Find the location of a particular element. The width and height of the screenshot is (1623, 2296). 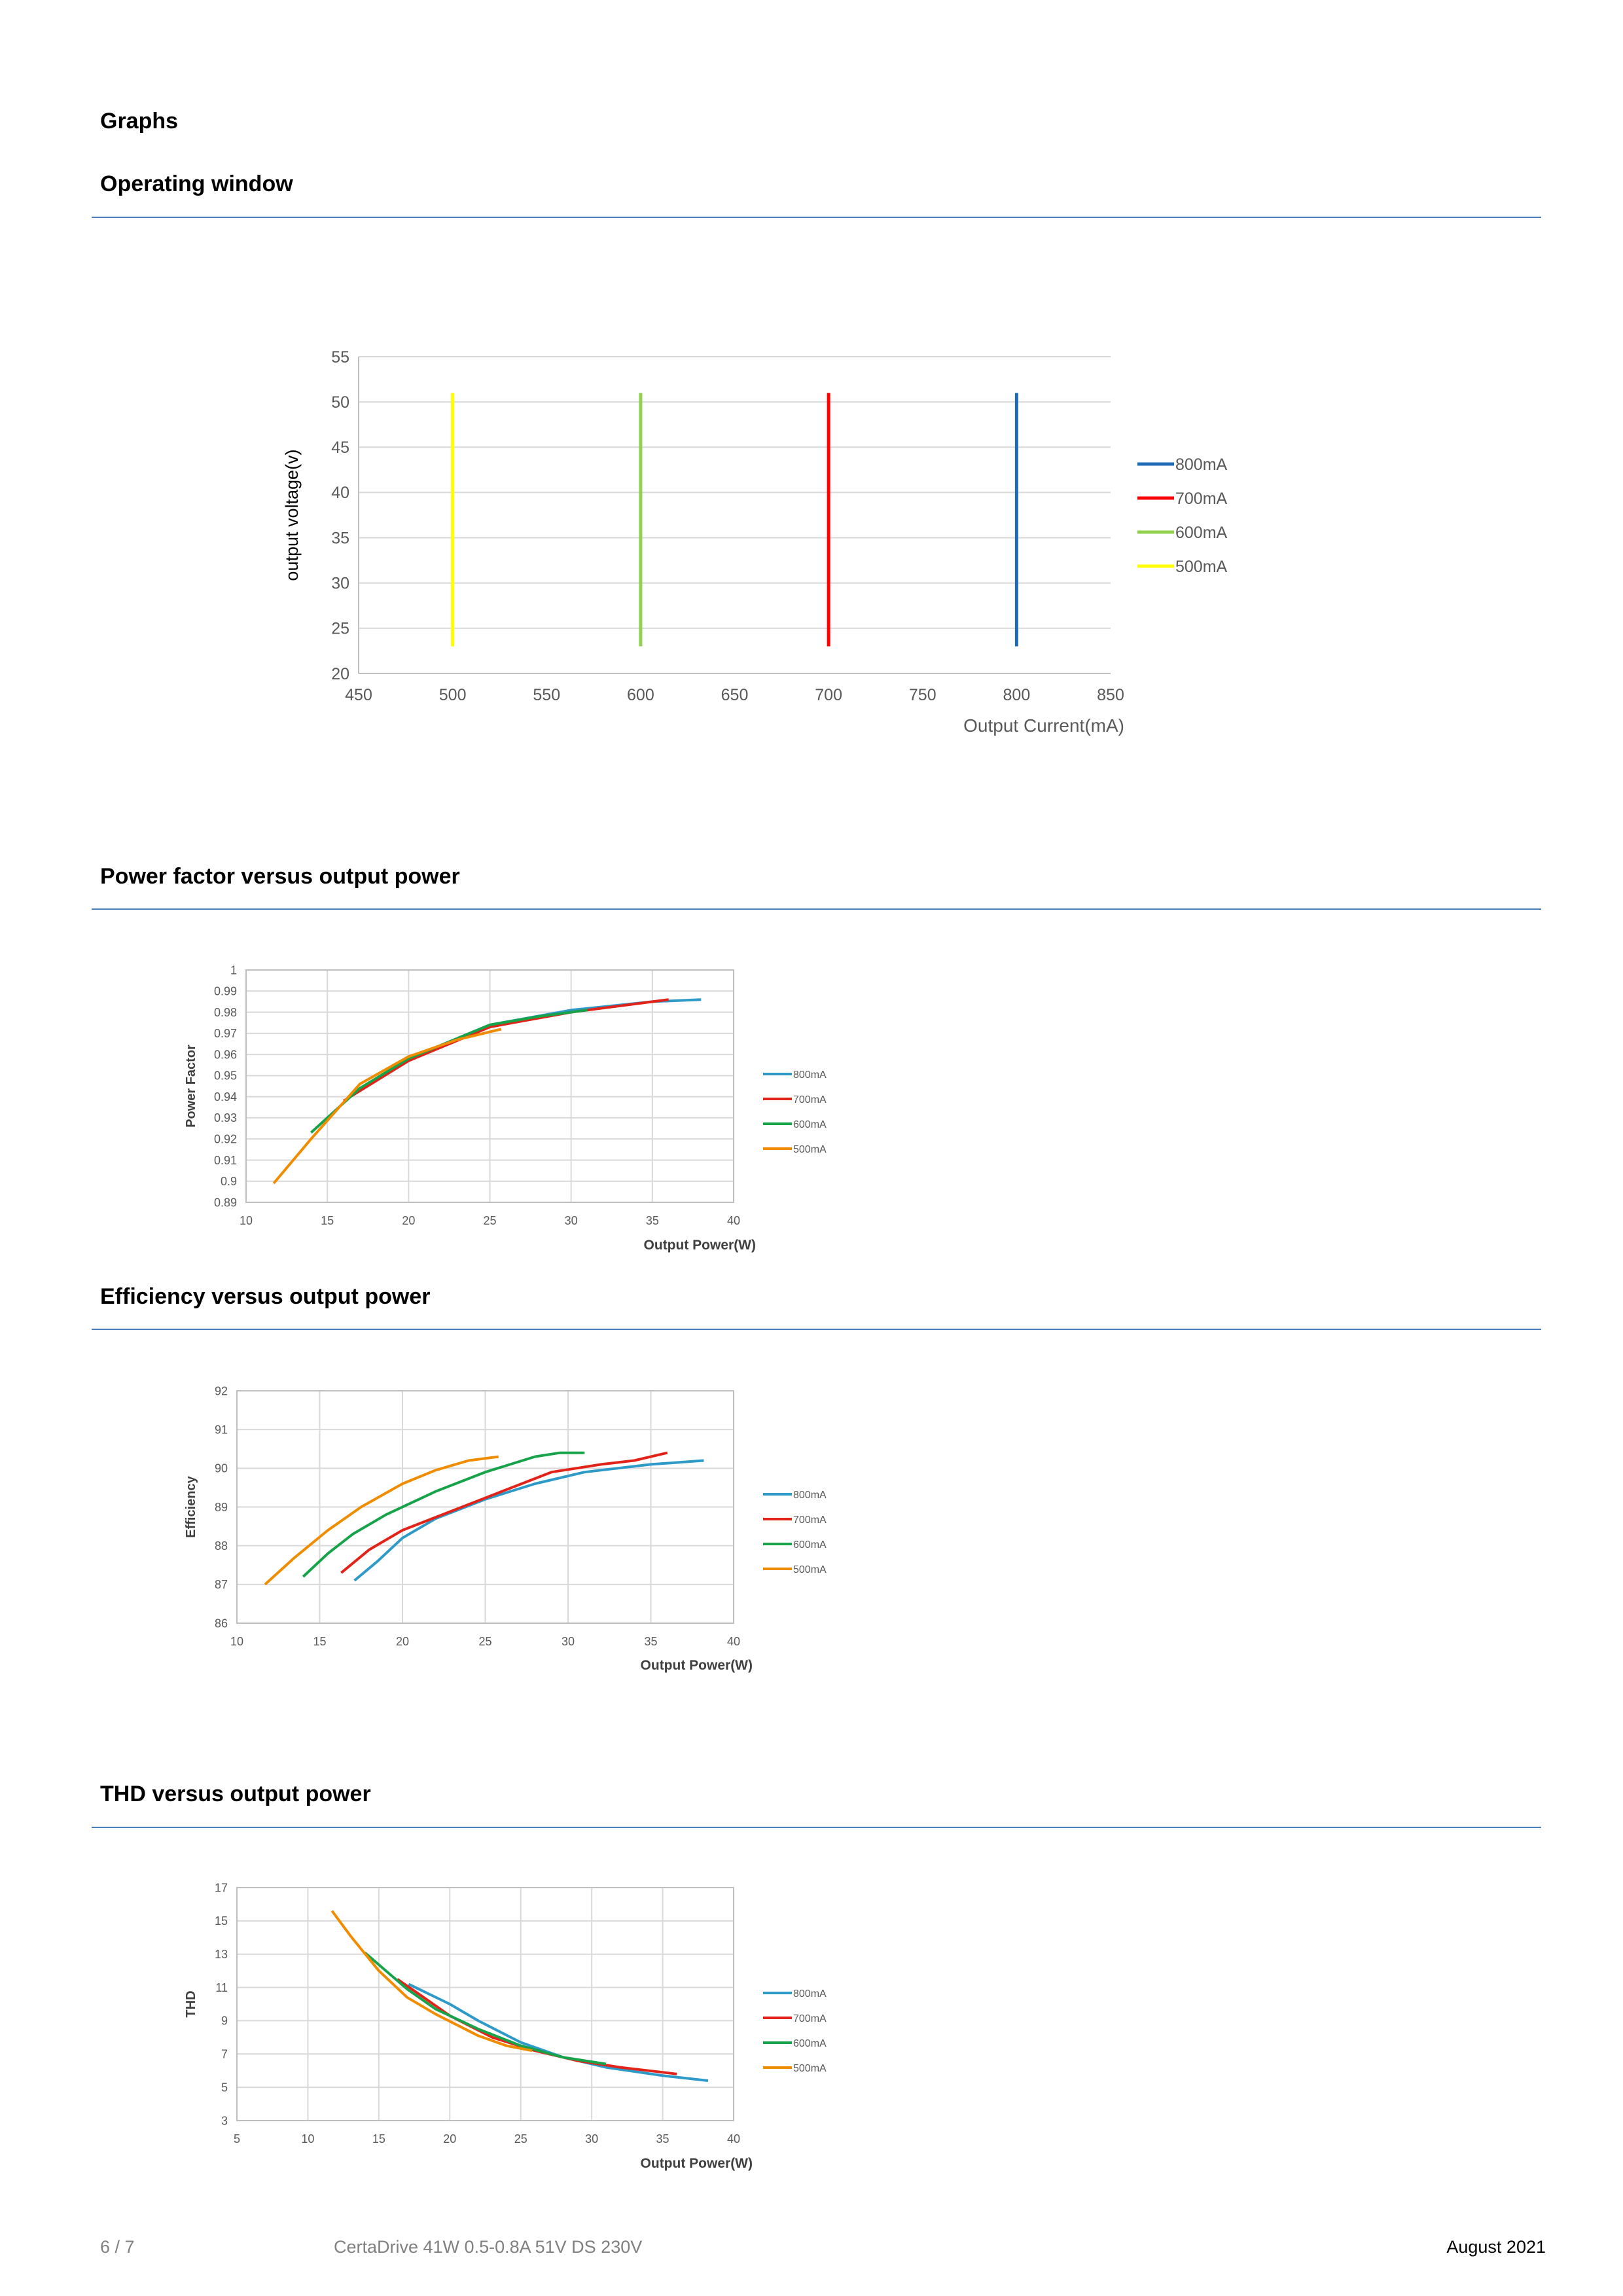

y-tick-label: 50 is located at coordinates (340, 402).